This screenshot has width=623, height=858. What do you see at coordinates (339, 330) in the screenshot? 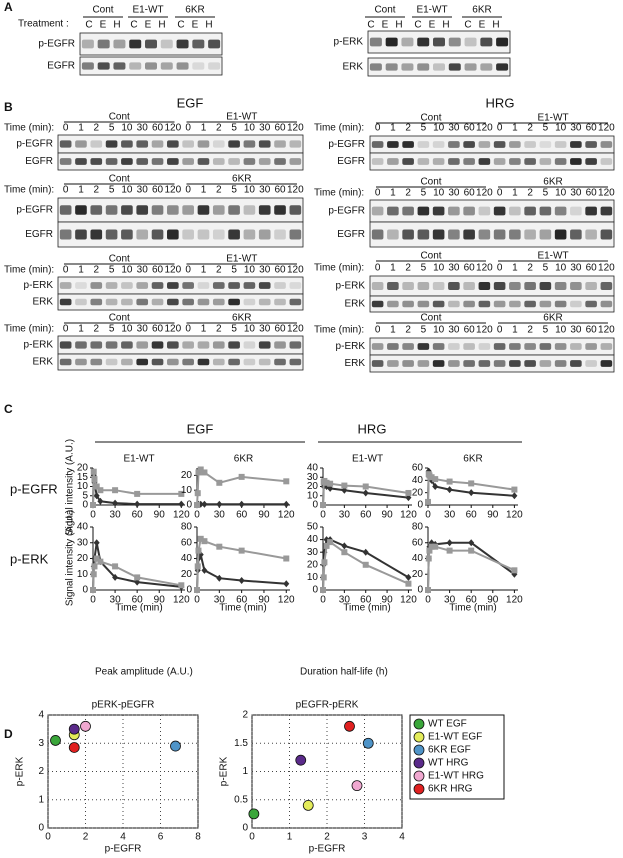
I see `time-label: Time (min):` at bounding box center [339, 330].